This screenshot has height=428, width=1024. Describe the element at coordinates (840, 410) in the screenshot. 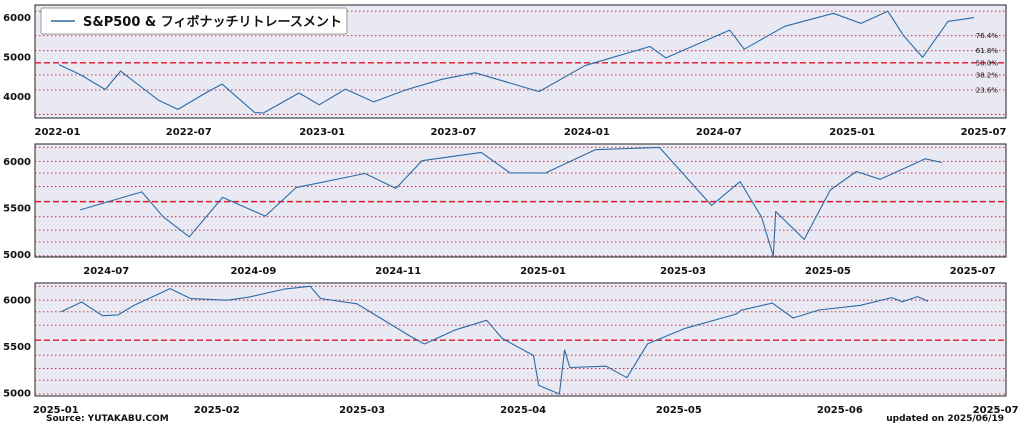

I see `x-tick-label: 2025-06` at that location.